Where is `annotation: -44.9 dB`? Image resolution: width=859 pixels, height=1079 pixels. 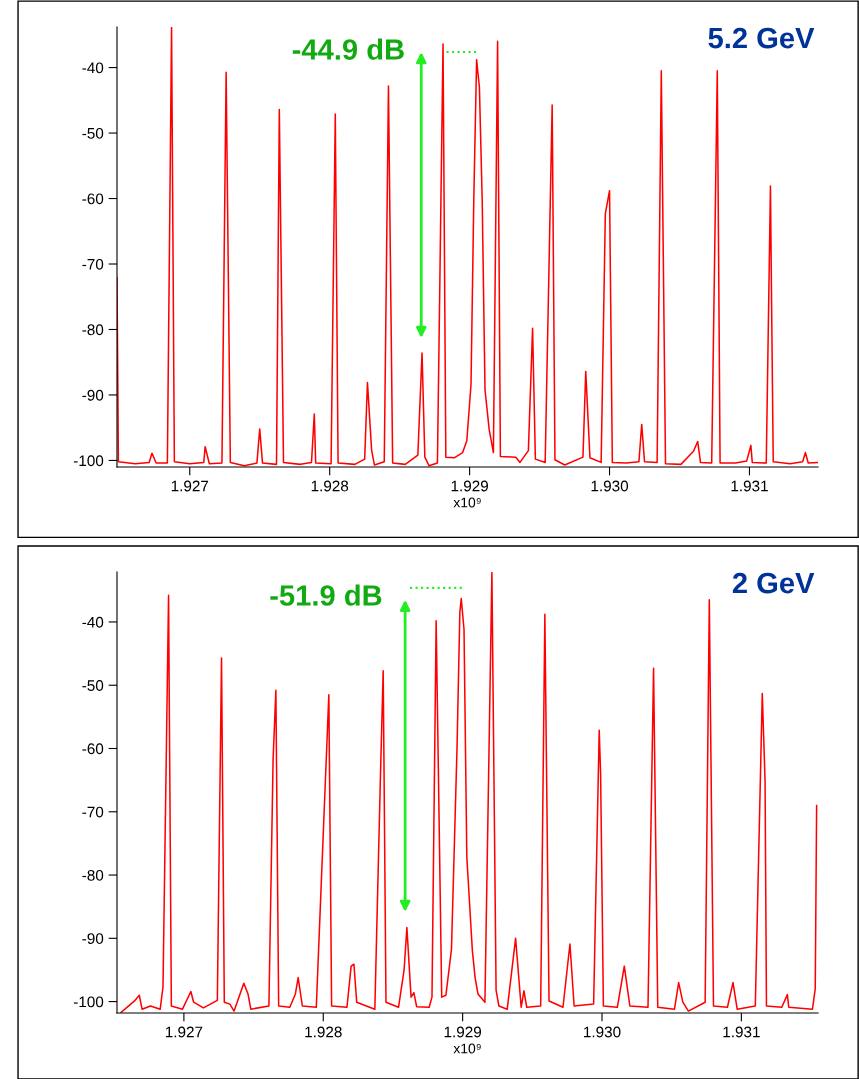
annotation: -44.9 dB is located at coordinates (348, 49).